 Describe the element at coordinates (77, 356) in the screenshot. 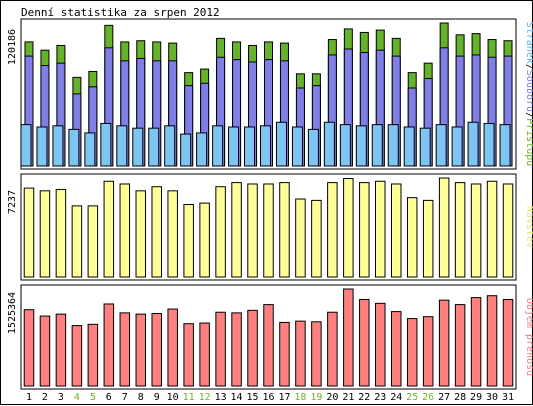

I see `bar-volume-objem-přenosu-day-4` at that location.